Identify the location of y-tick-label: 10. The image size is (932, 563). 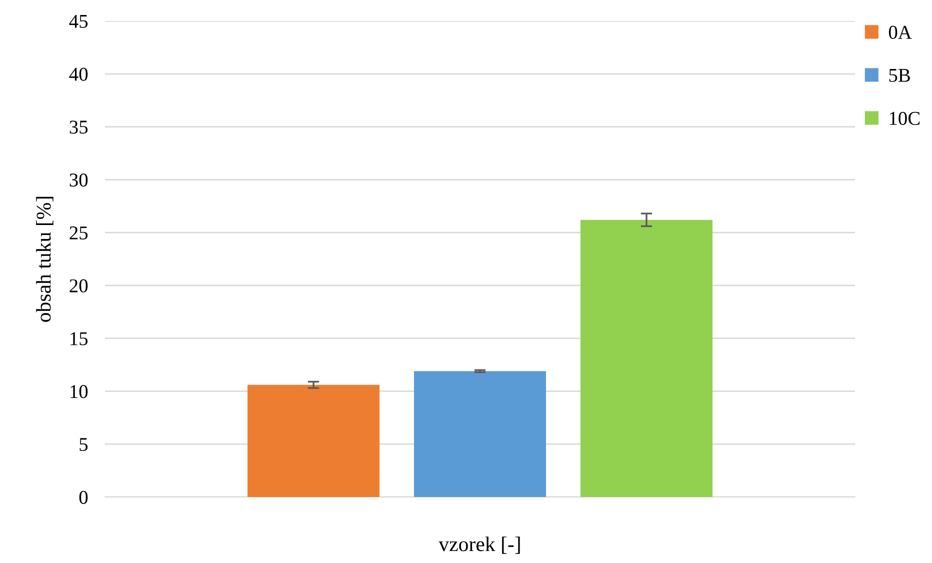
(79, 391).